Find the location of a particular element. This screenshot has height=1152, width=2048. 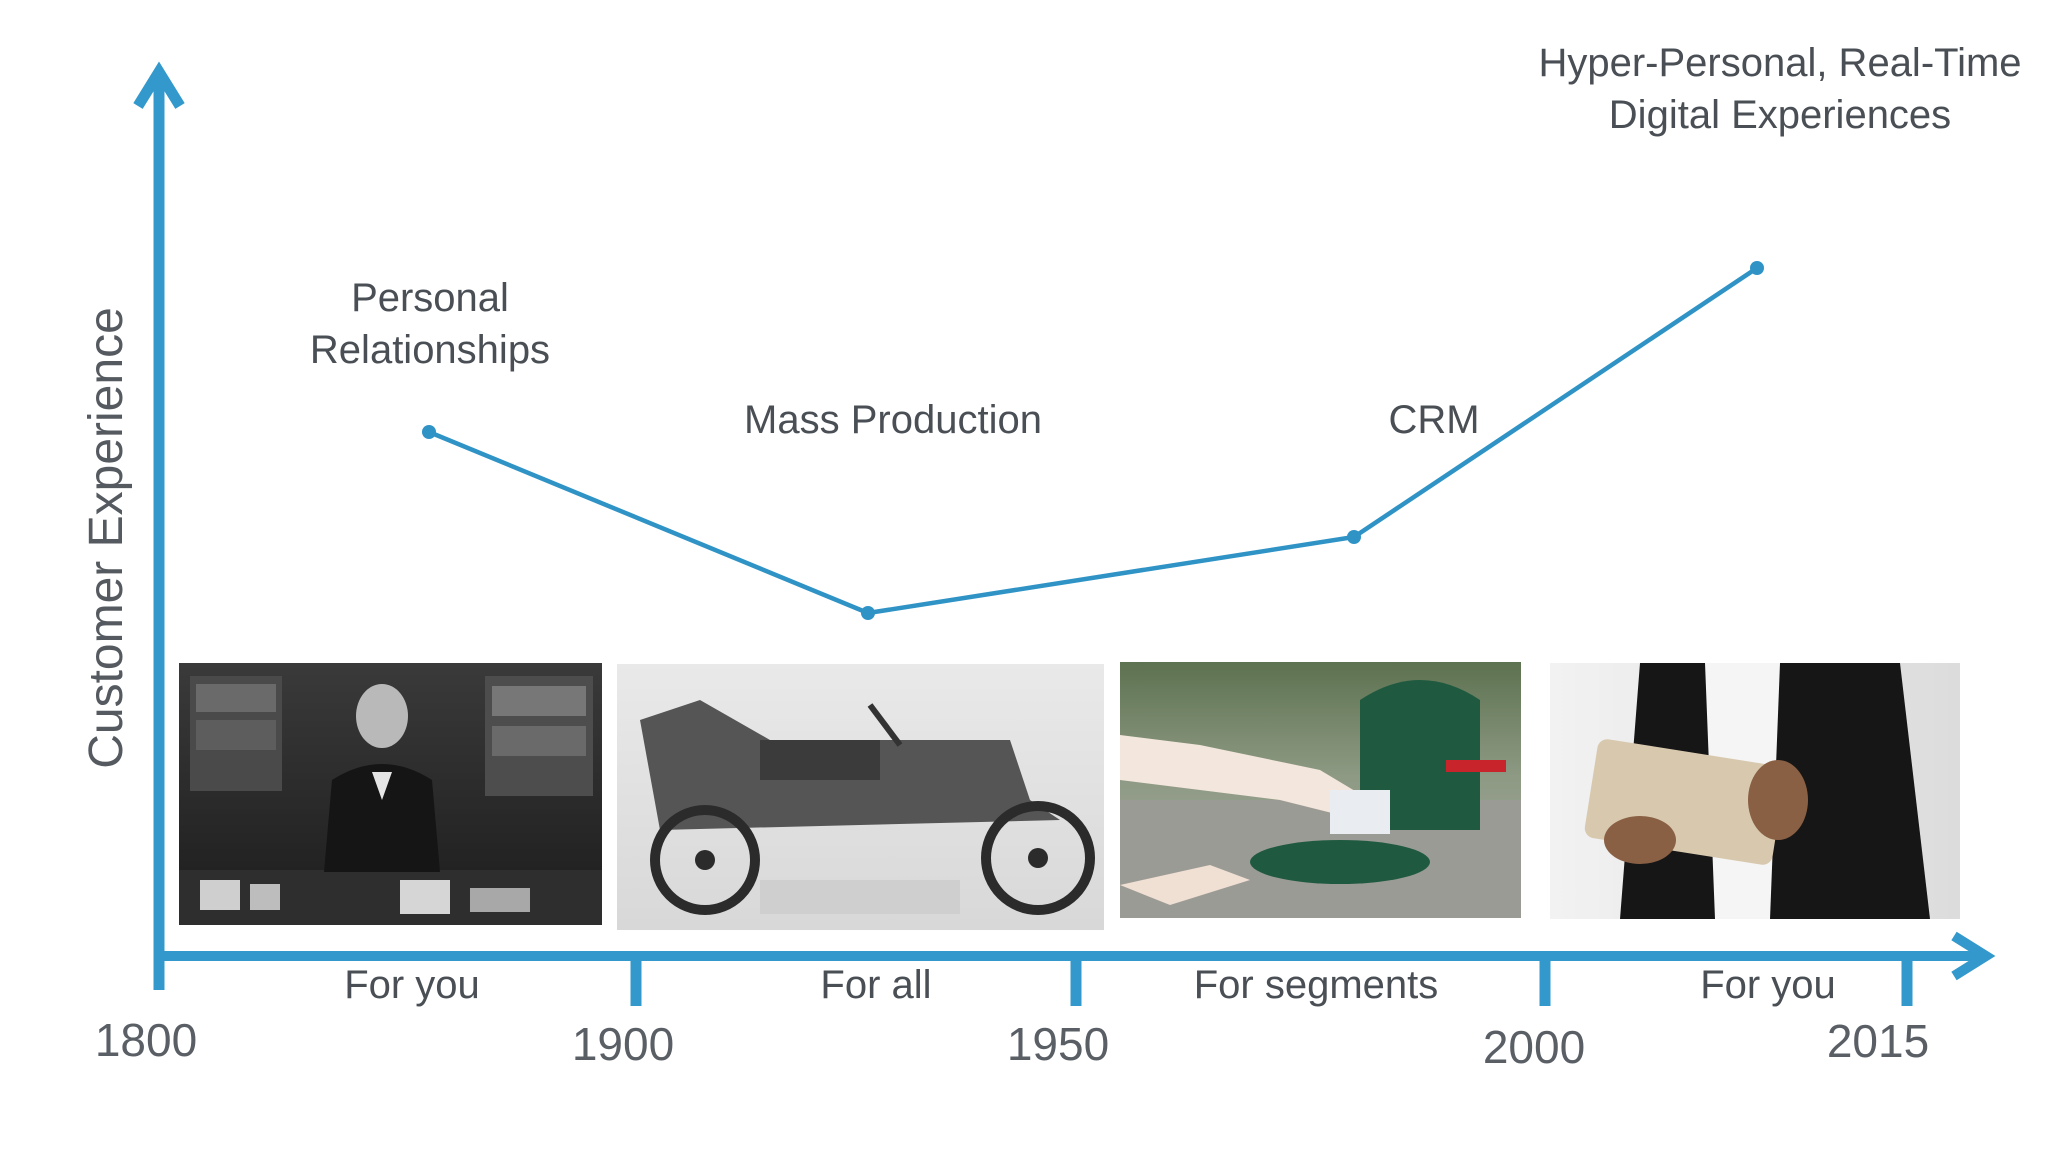

label-personal-relationships-line2: Relationships is located at coordinates (430, 350).